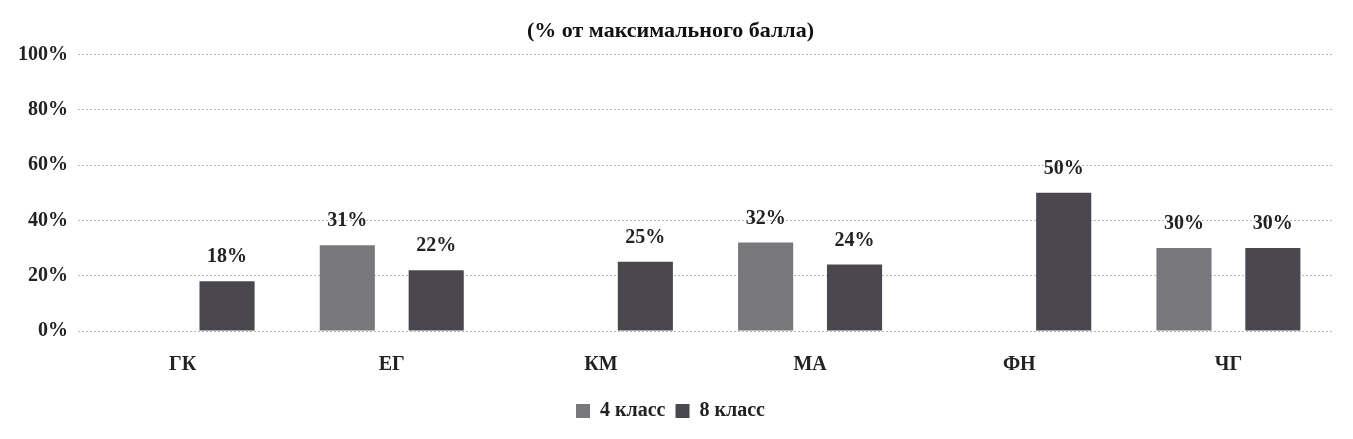  I want to click on data-label: 18%, so click(227, 255).